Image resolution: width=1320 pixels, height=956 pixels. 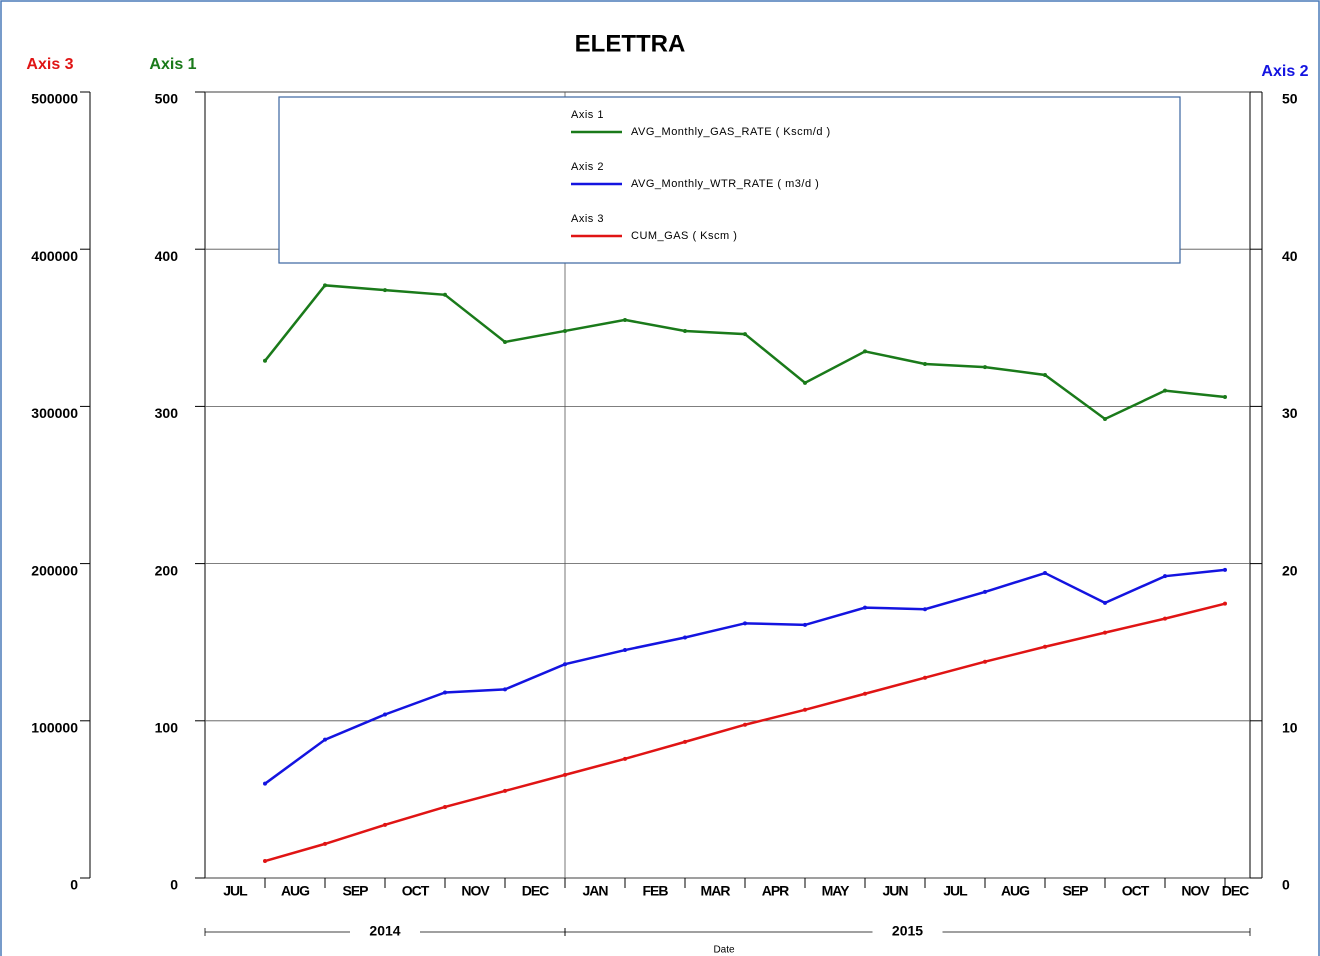 I want to click on y-tick-label: 100, so click(x=167, y=728).